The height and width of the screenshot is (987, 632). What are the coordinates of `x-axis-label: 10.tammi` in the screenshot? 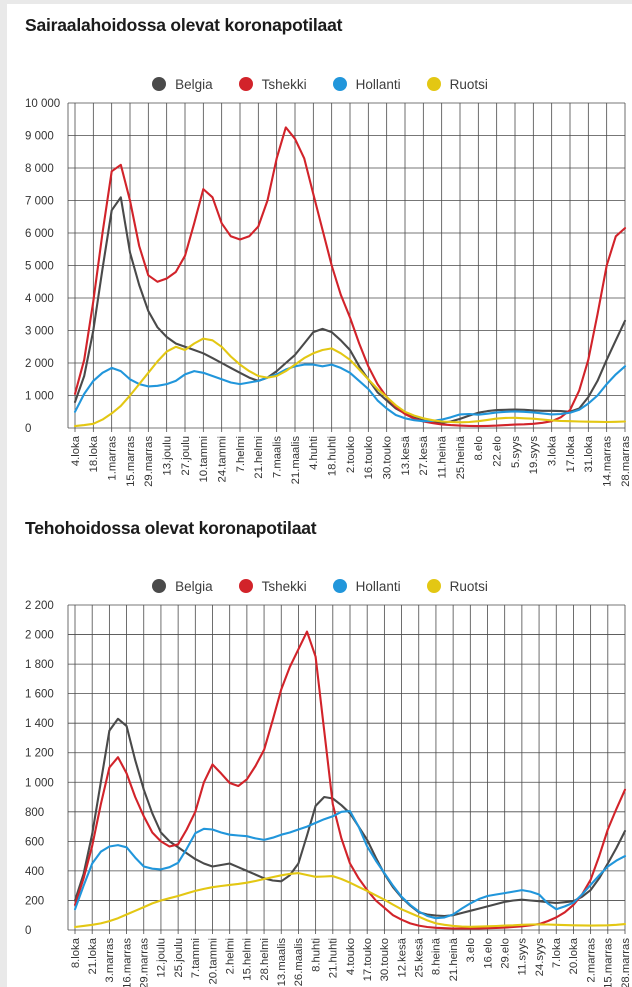 It's located at (204, 459).